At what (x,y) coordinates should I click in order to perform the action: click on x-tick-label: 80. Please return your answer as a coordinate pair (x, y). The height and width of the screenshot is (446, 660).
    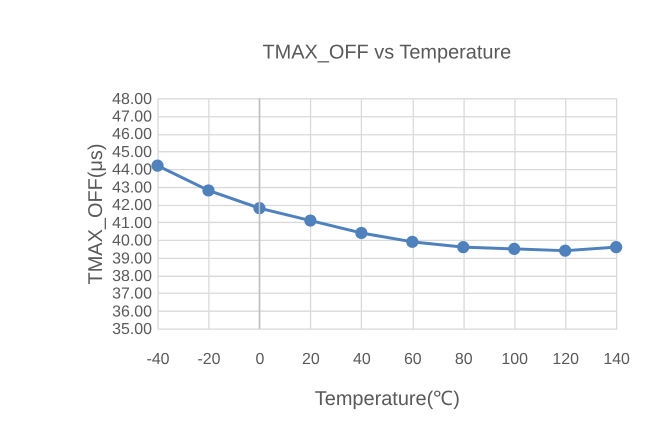
    Looking at the image, I should click on (463, 359).